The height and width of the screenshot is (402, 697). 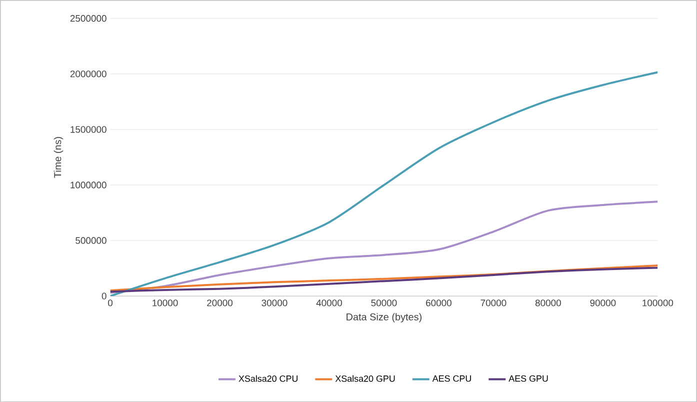 I want to click on legend-label: XSalsa20 GPU, so click(x=365, y=378).